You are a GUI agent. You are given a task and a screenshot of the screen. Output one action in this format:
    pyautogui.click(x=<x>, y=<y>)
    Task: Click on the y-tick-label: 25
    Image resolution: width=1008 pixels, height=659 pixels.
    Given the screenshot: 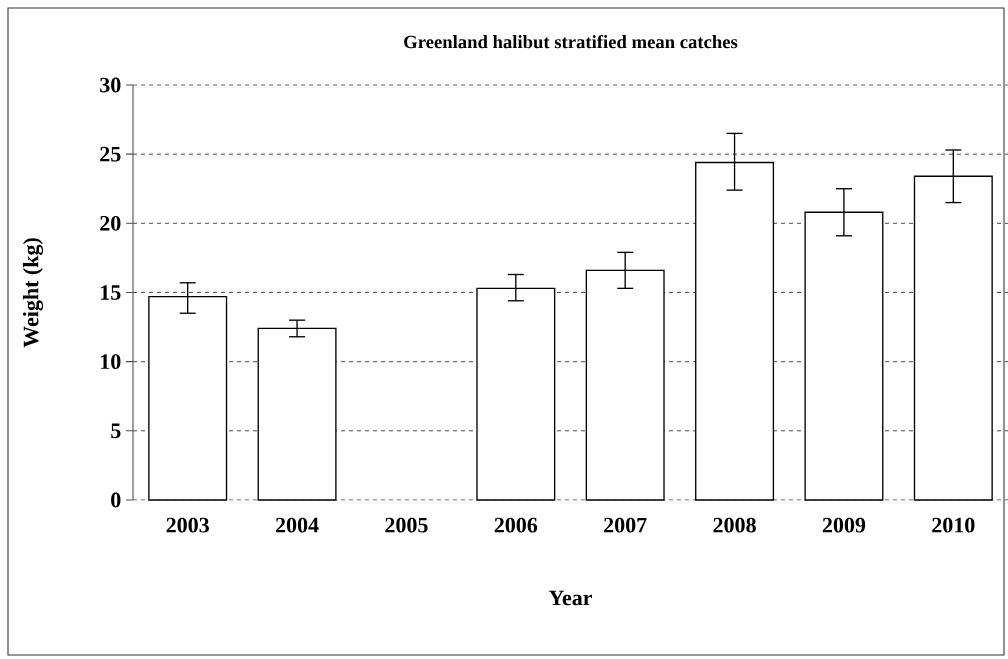 What is the action you would take?
    pyautogui.click(x=110, y=154)
    